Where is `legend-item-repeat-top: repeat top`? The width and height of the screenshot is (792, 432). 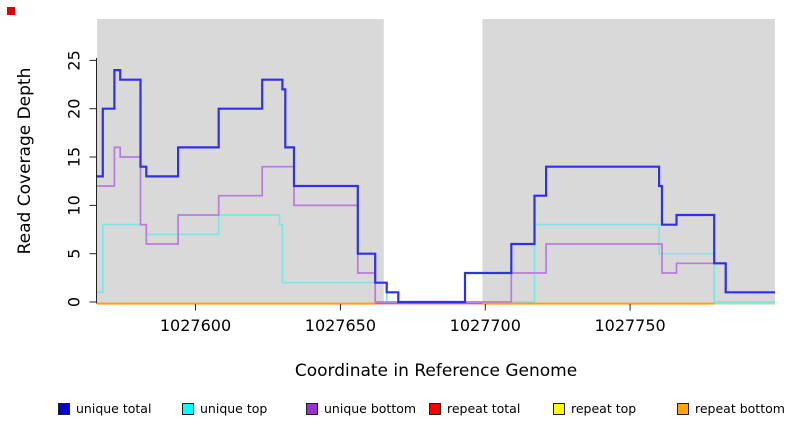 legend-item-repeat-top: repeat top is located at coordinates (594, 409).